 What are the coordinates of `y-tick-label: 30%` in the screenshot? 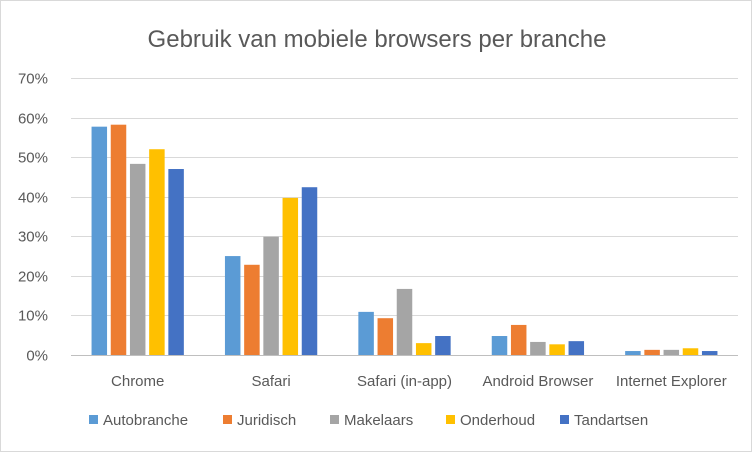 It's located at (33, 237).